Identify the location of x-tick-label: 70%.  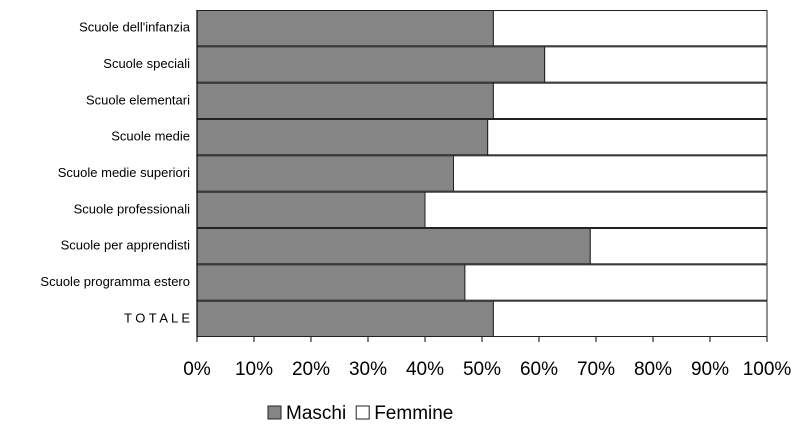
(596, 369).